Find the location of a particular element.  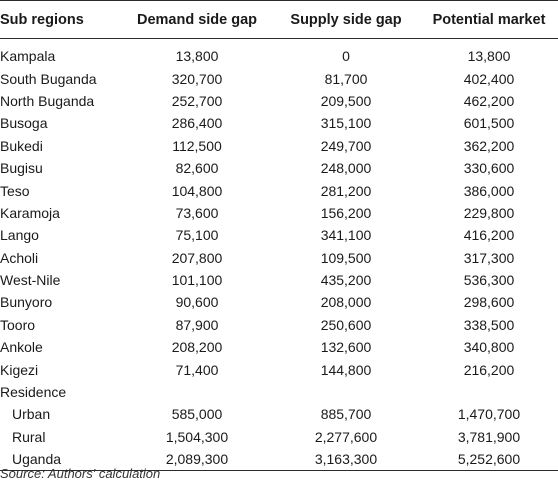

table-row: Teso 104,800 281,200 386,000 is located at coordinates (279, 190).